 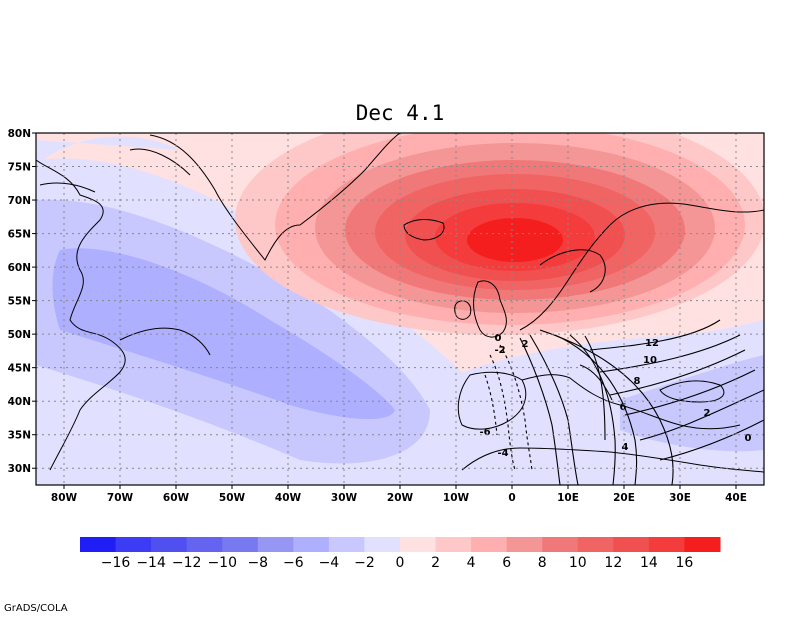 What do you see at coordinates (400, 498) in the screenshot?
I see `lon-tick-label: 20W` at bounding box center [400, 498].